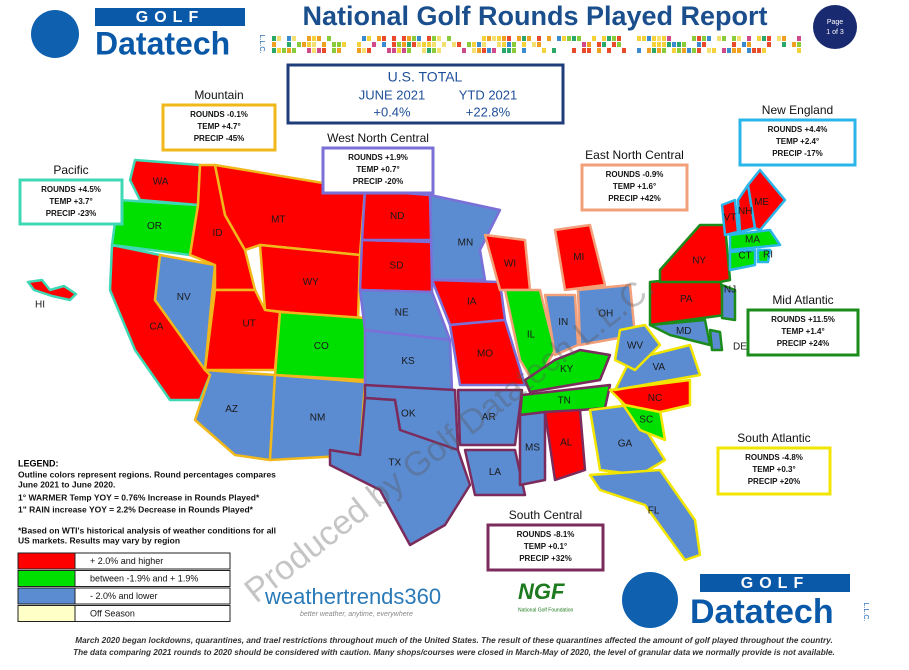 The height and width of the screenshot is (670, 909). What do you see at coordinates (46, 596) in the screenshot?
I see `legend-swatch` at bounding box center [46, 596].